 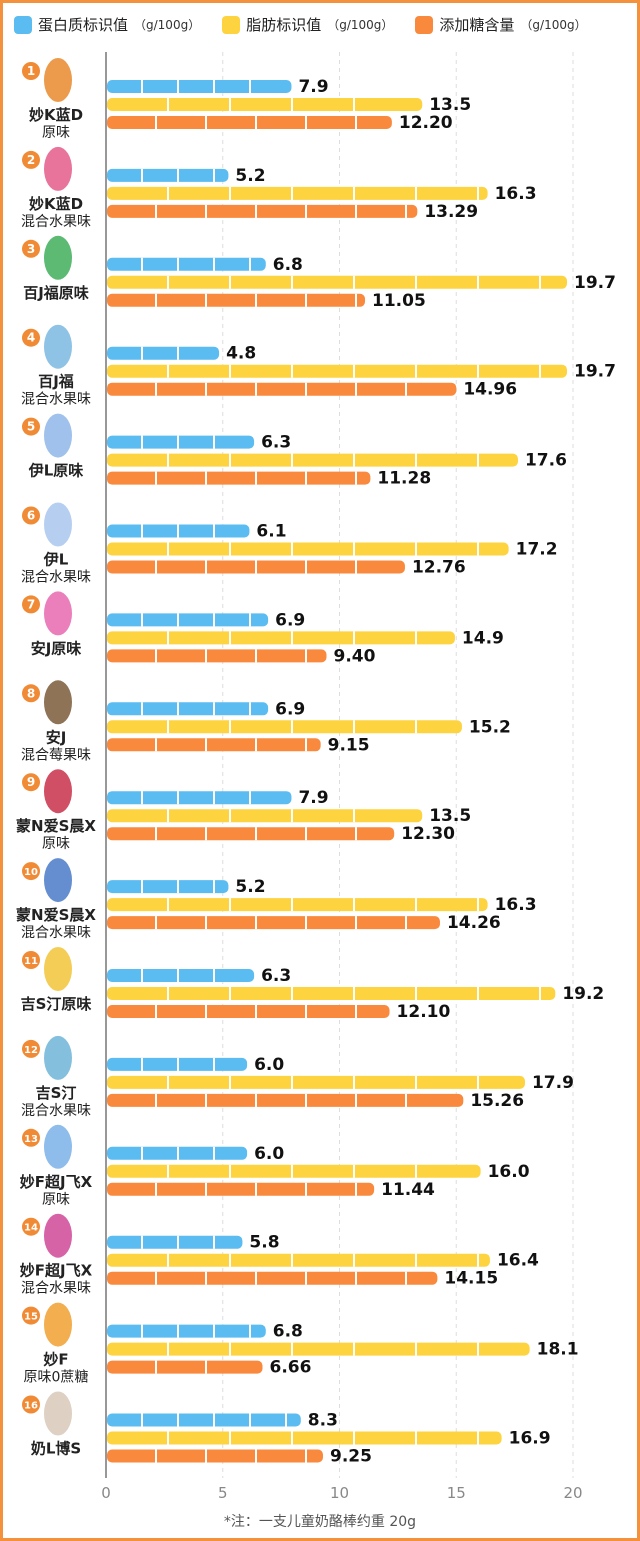 What do you see at coordinates (456, 1493) in the screenshot?
I see `x-tick-label: 15` at bounding box center [456, 1493].